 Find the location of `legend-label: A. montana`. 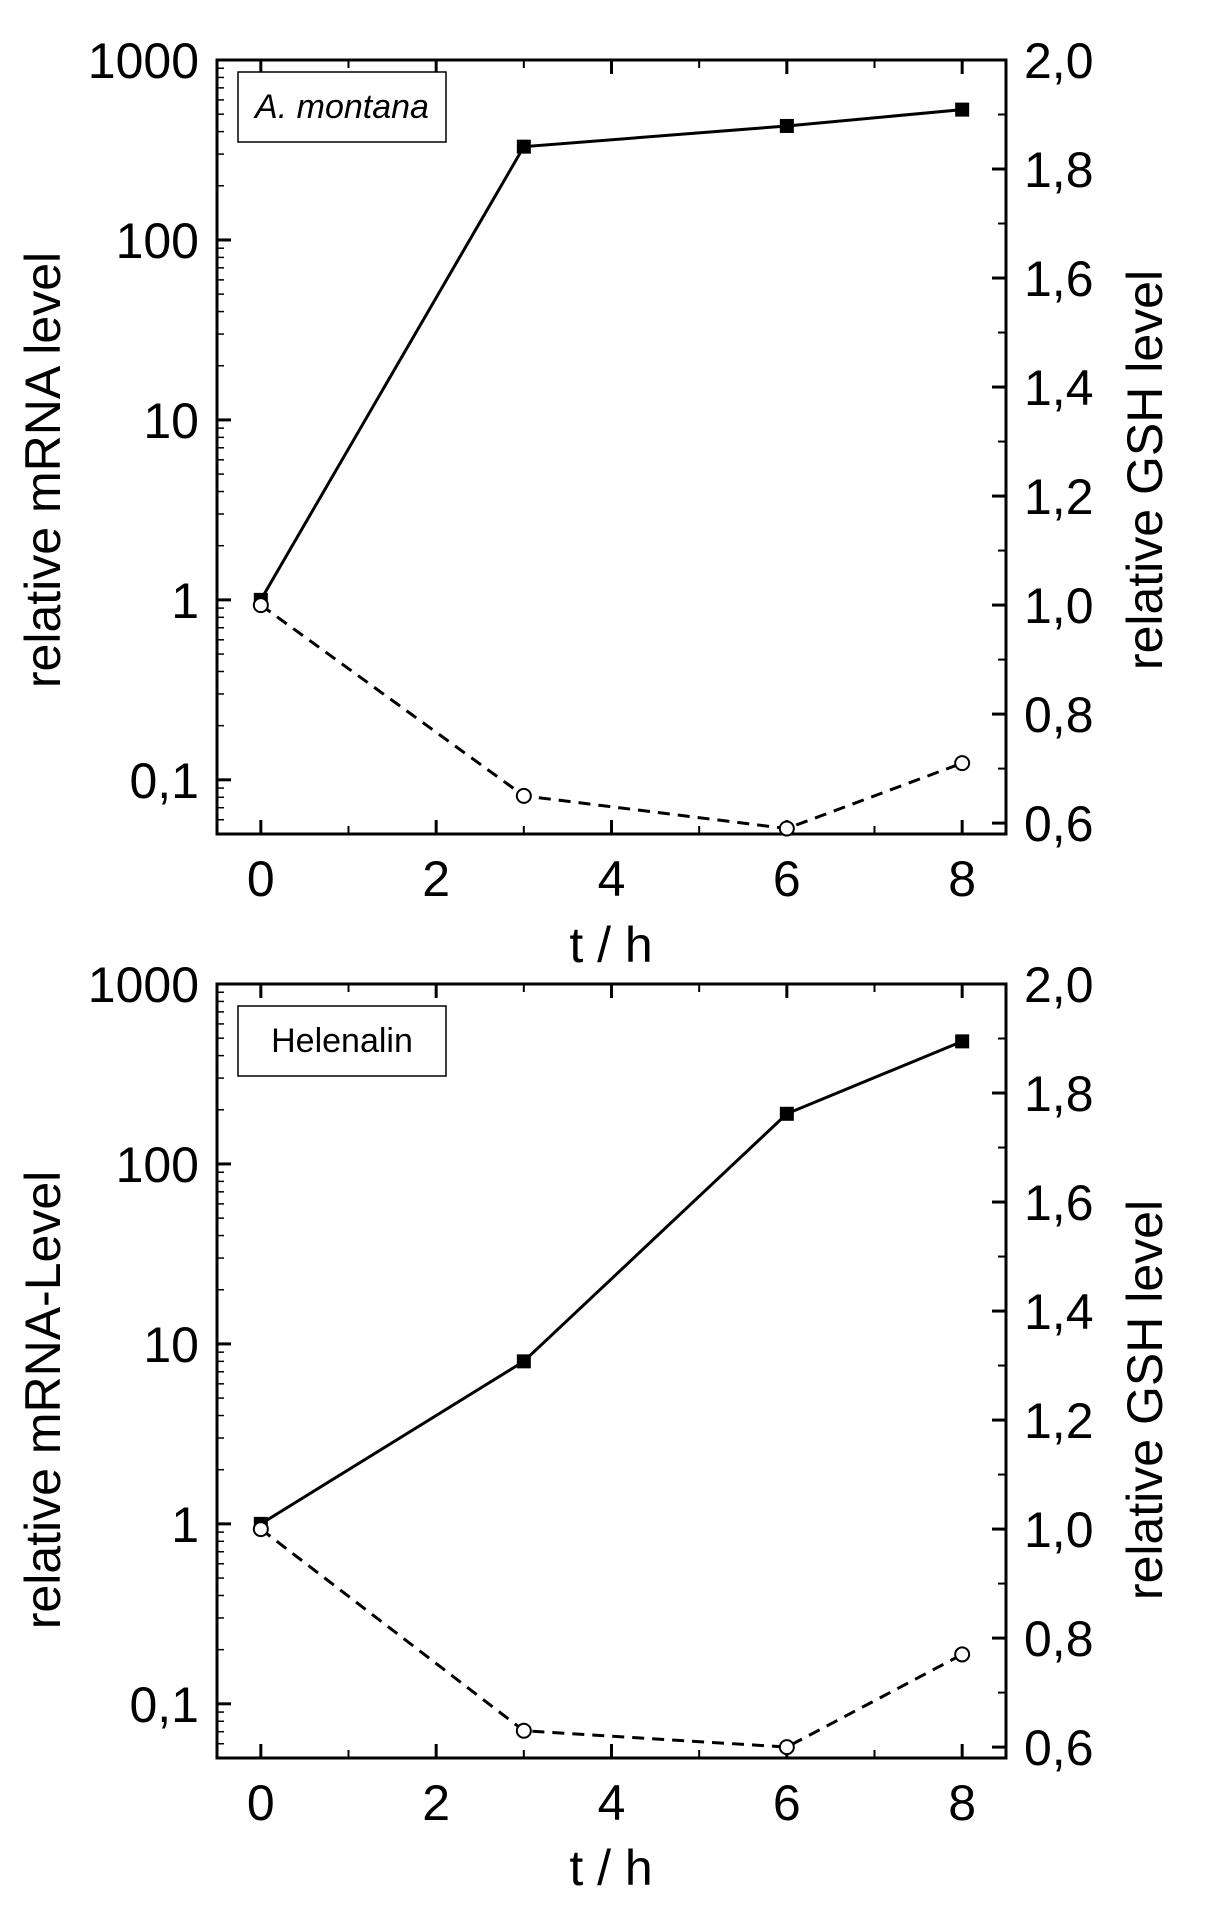

legend-label: A. montana is located at coordinates (341, 107).